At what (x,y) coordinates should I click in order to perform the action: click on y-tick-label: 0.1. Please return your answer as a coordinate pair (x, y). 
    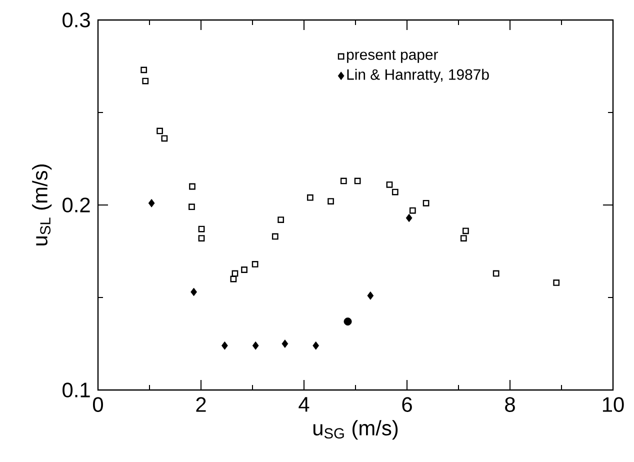
    Looking at the image, I should click on (76, 390).